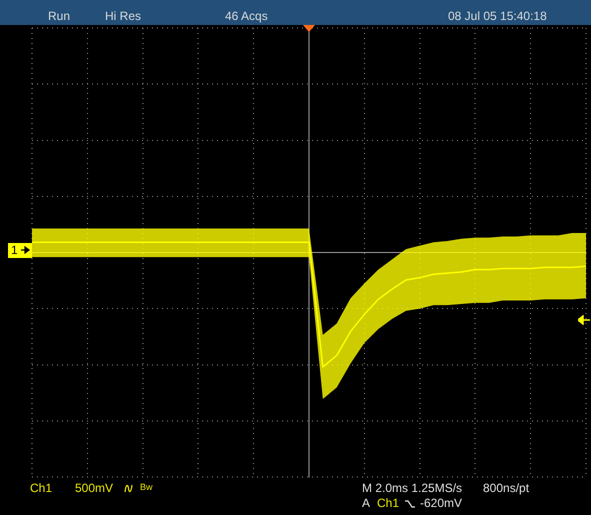  Describe the element at coordinates (441, 503) in the screenshot. I see `text: -620mV` at that location.